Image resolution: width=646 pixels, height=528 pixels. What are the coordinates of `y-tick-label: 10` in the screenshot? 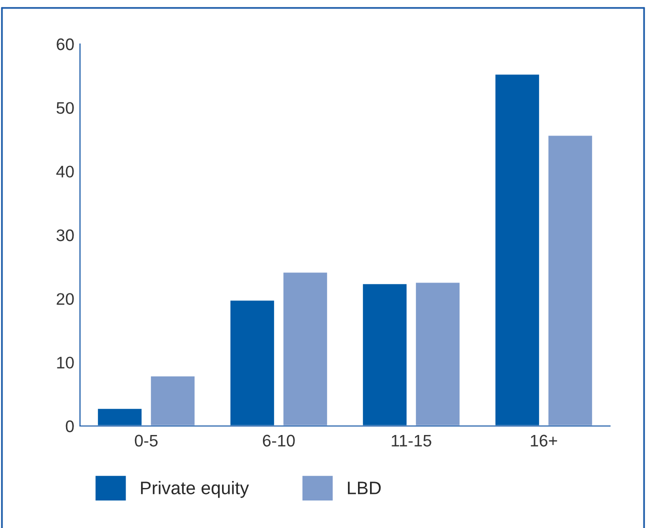 It's located at (65, 362).